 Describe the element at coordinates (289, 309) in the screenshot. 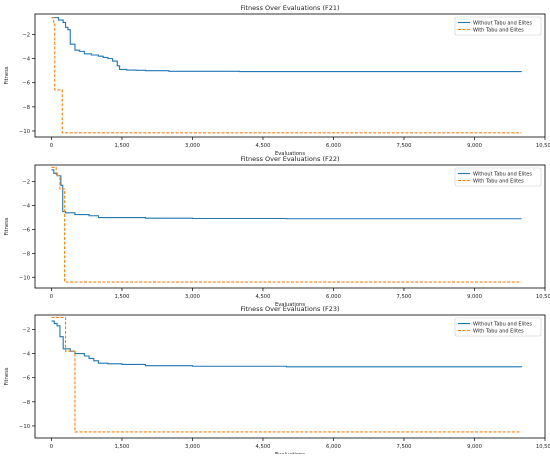

I see `chart-title: Fitness Over Evaluations (F23)` at that location.